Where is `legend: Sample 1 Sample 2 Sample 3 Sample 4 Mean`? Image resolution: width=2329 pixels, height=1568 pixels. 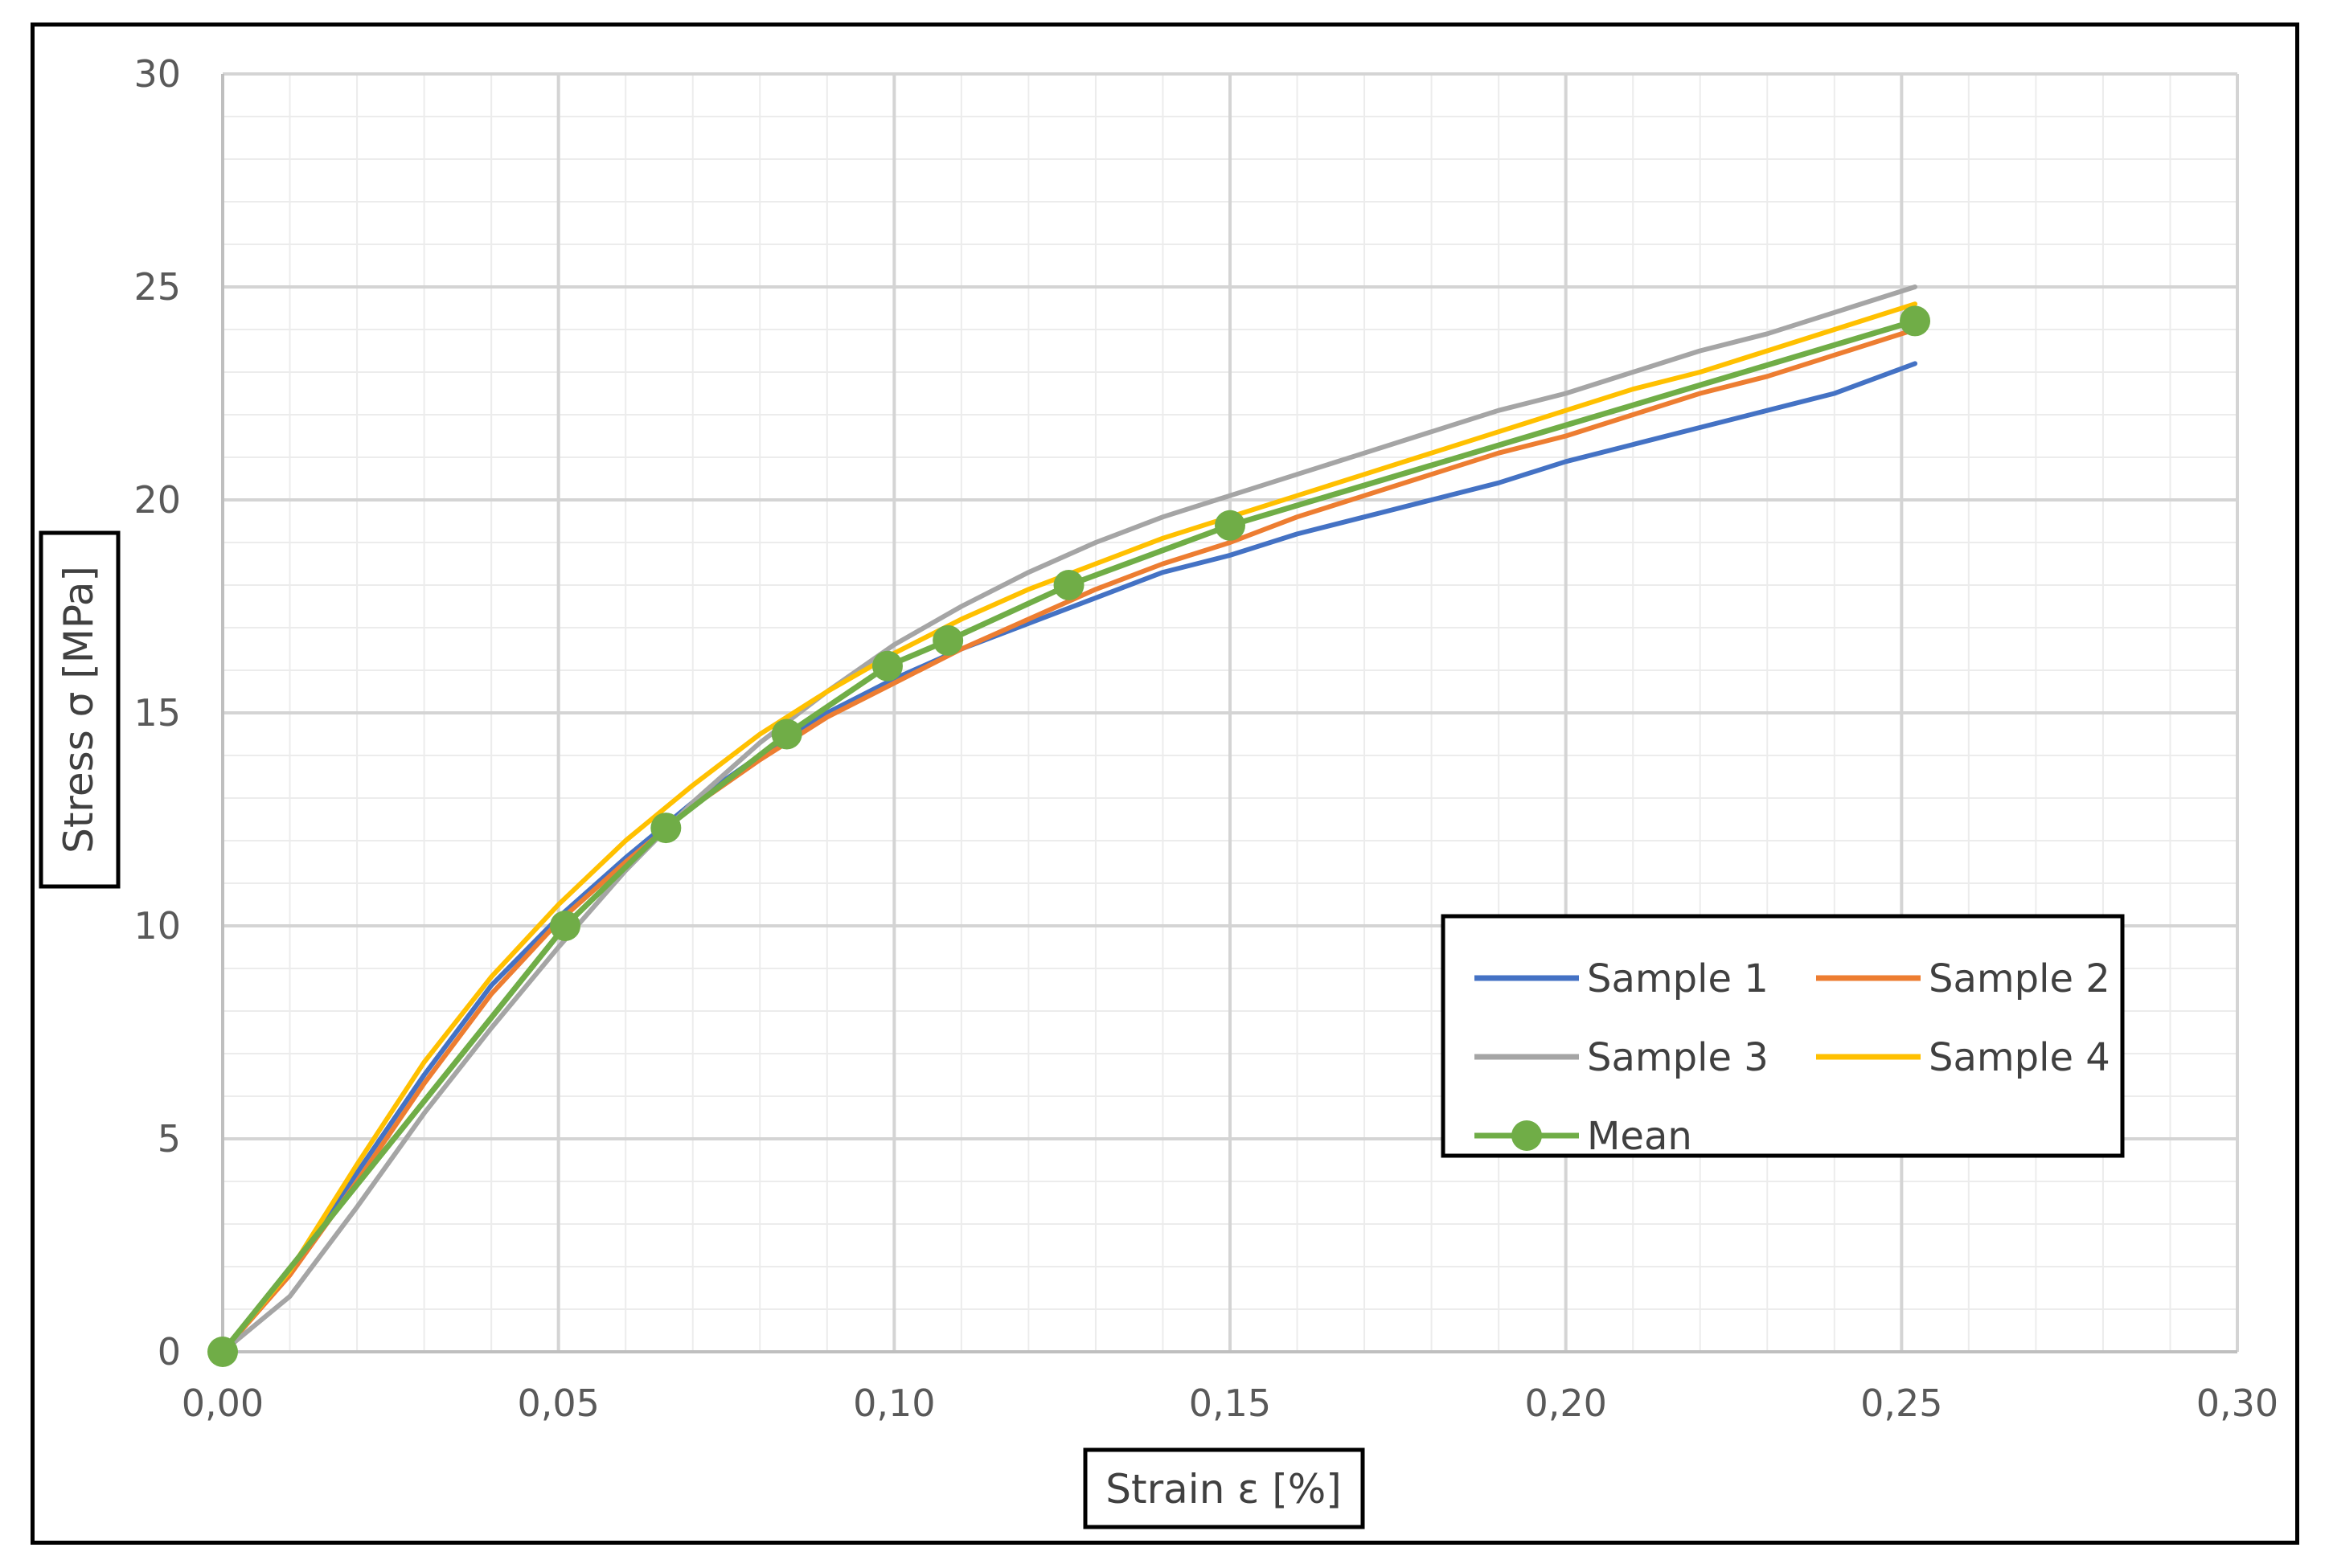 legend: Sample 1 Sample 2 Sample 3 Sample 4 Mean is located at coordinates (1783, 1036).